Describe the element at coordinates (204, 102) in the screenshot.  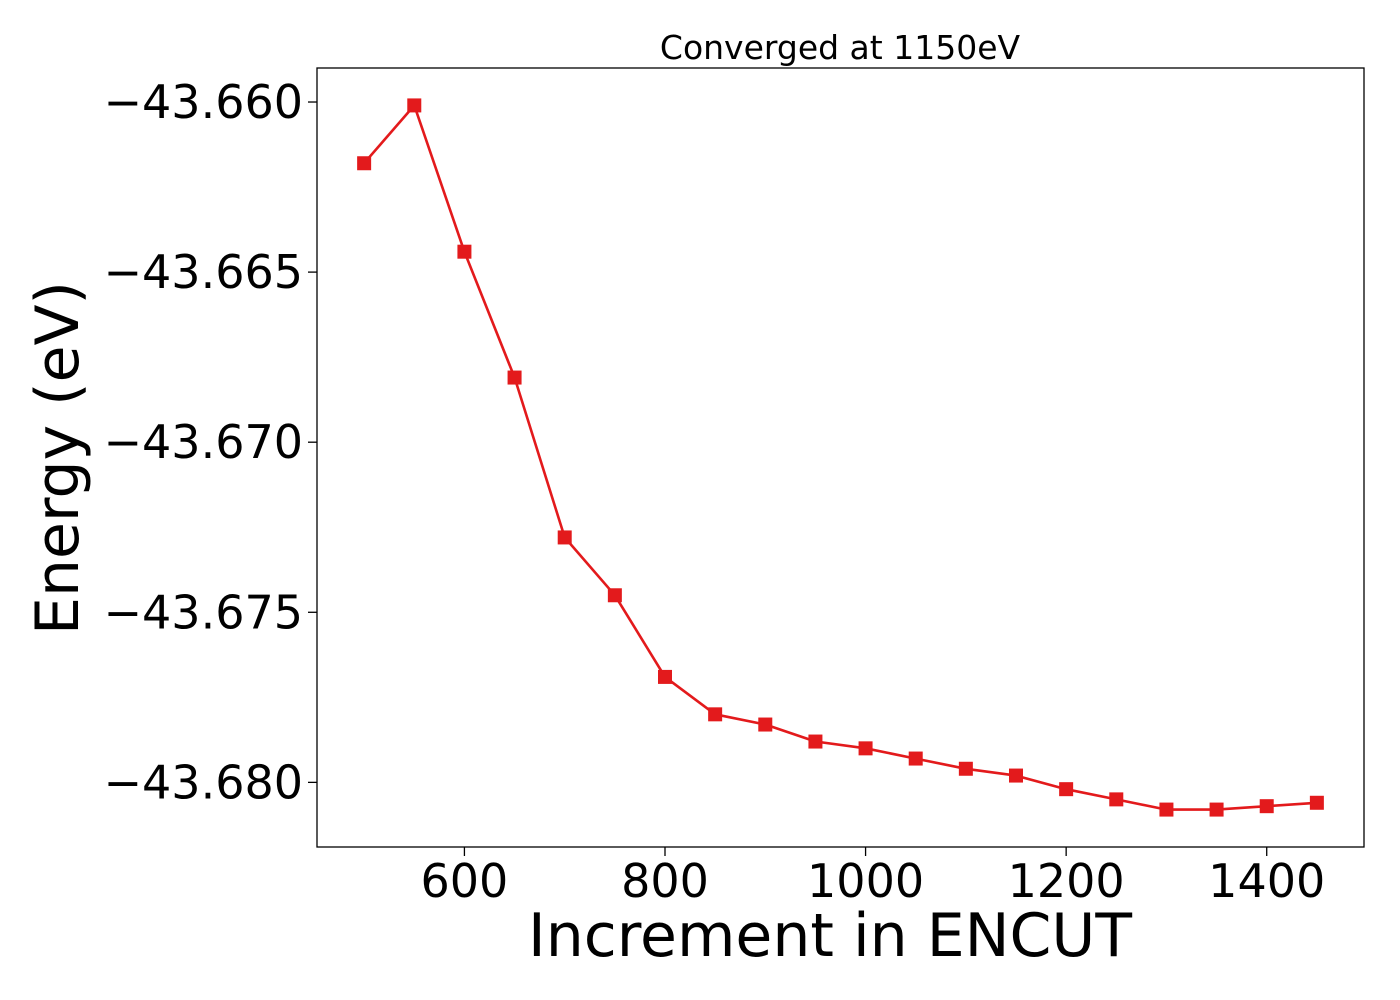
I see `y-tick-label: −43.660` at that location.